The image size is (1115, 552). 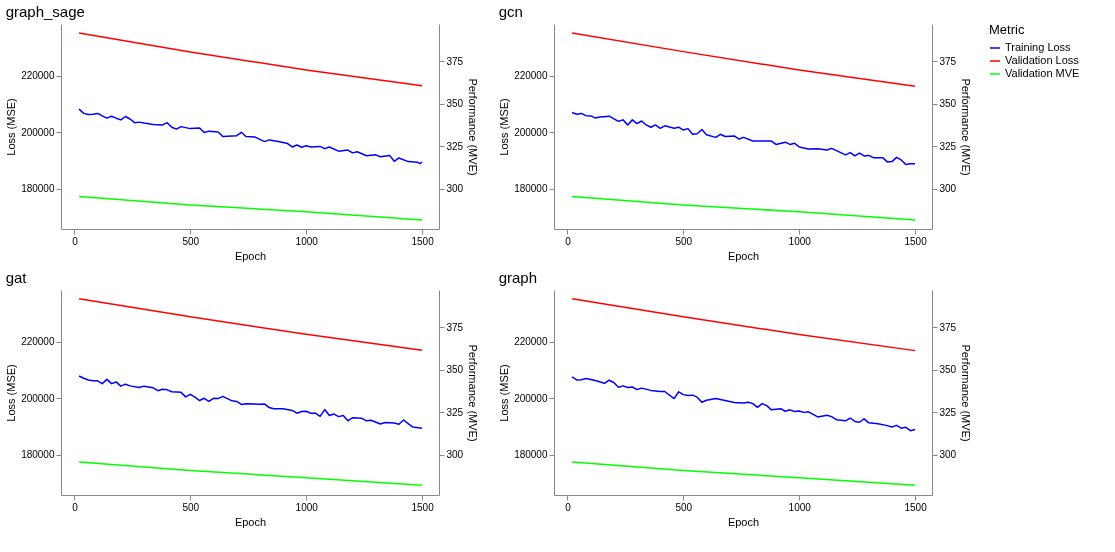 I want to click on chart-title: gat, so click(x=16, y=277).